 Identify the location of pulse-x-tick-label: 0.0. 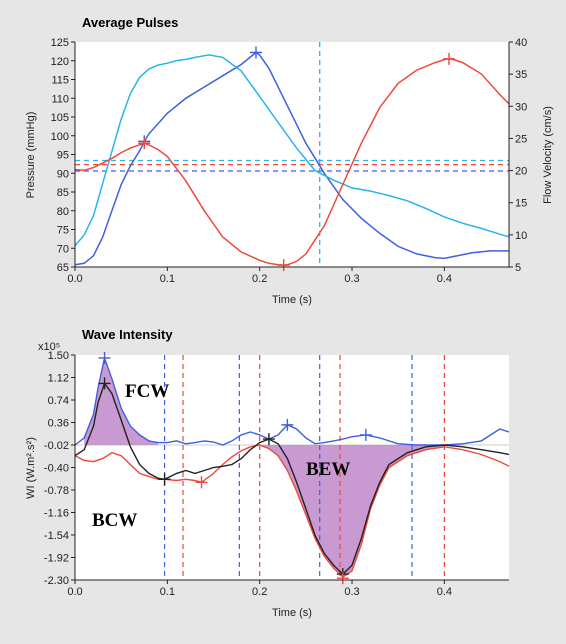
(74, 279).